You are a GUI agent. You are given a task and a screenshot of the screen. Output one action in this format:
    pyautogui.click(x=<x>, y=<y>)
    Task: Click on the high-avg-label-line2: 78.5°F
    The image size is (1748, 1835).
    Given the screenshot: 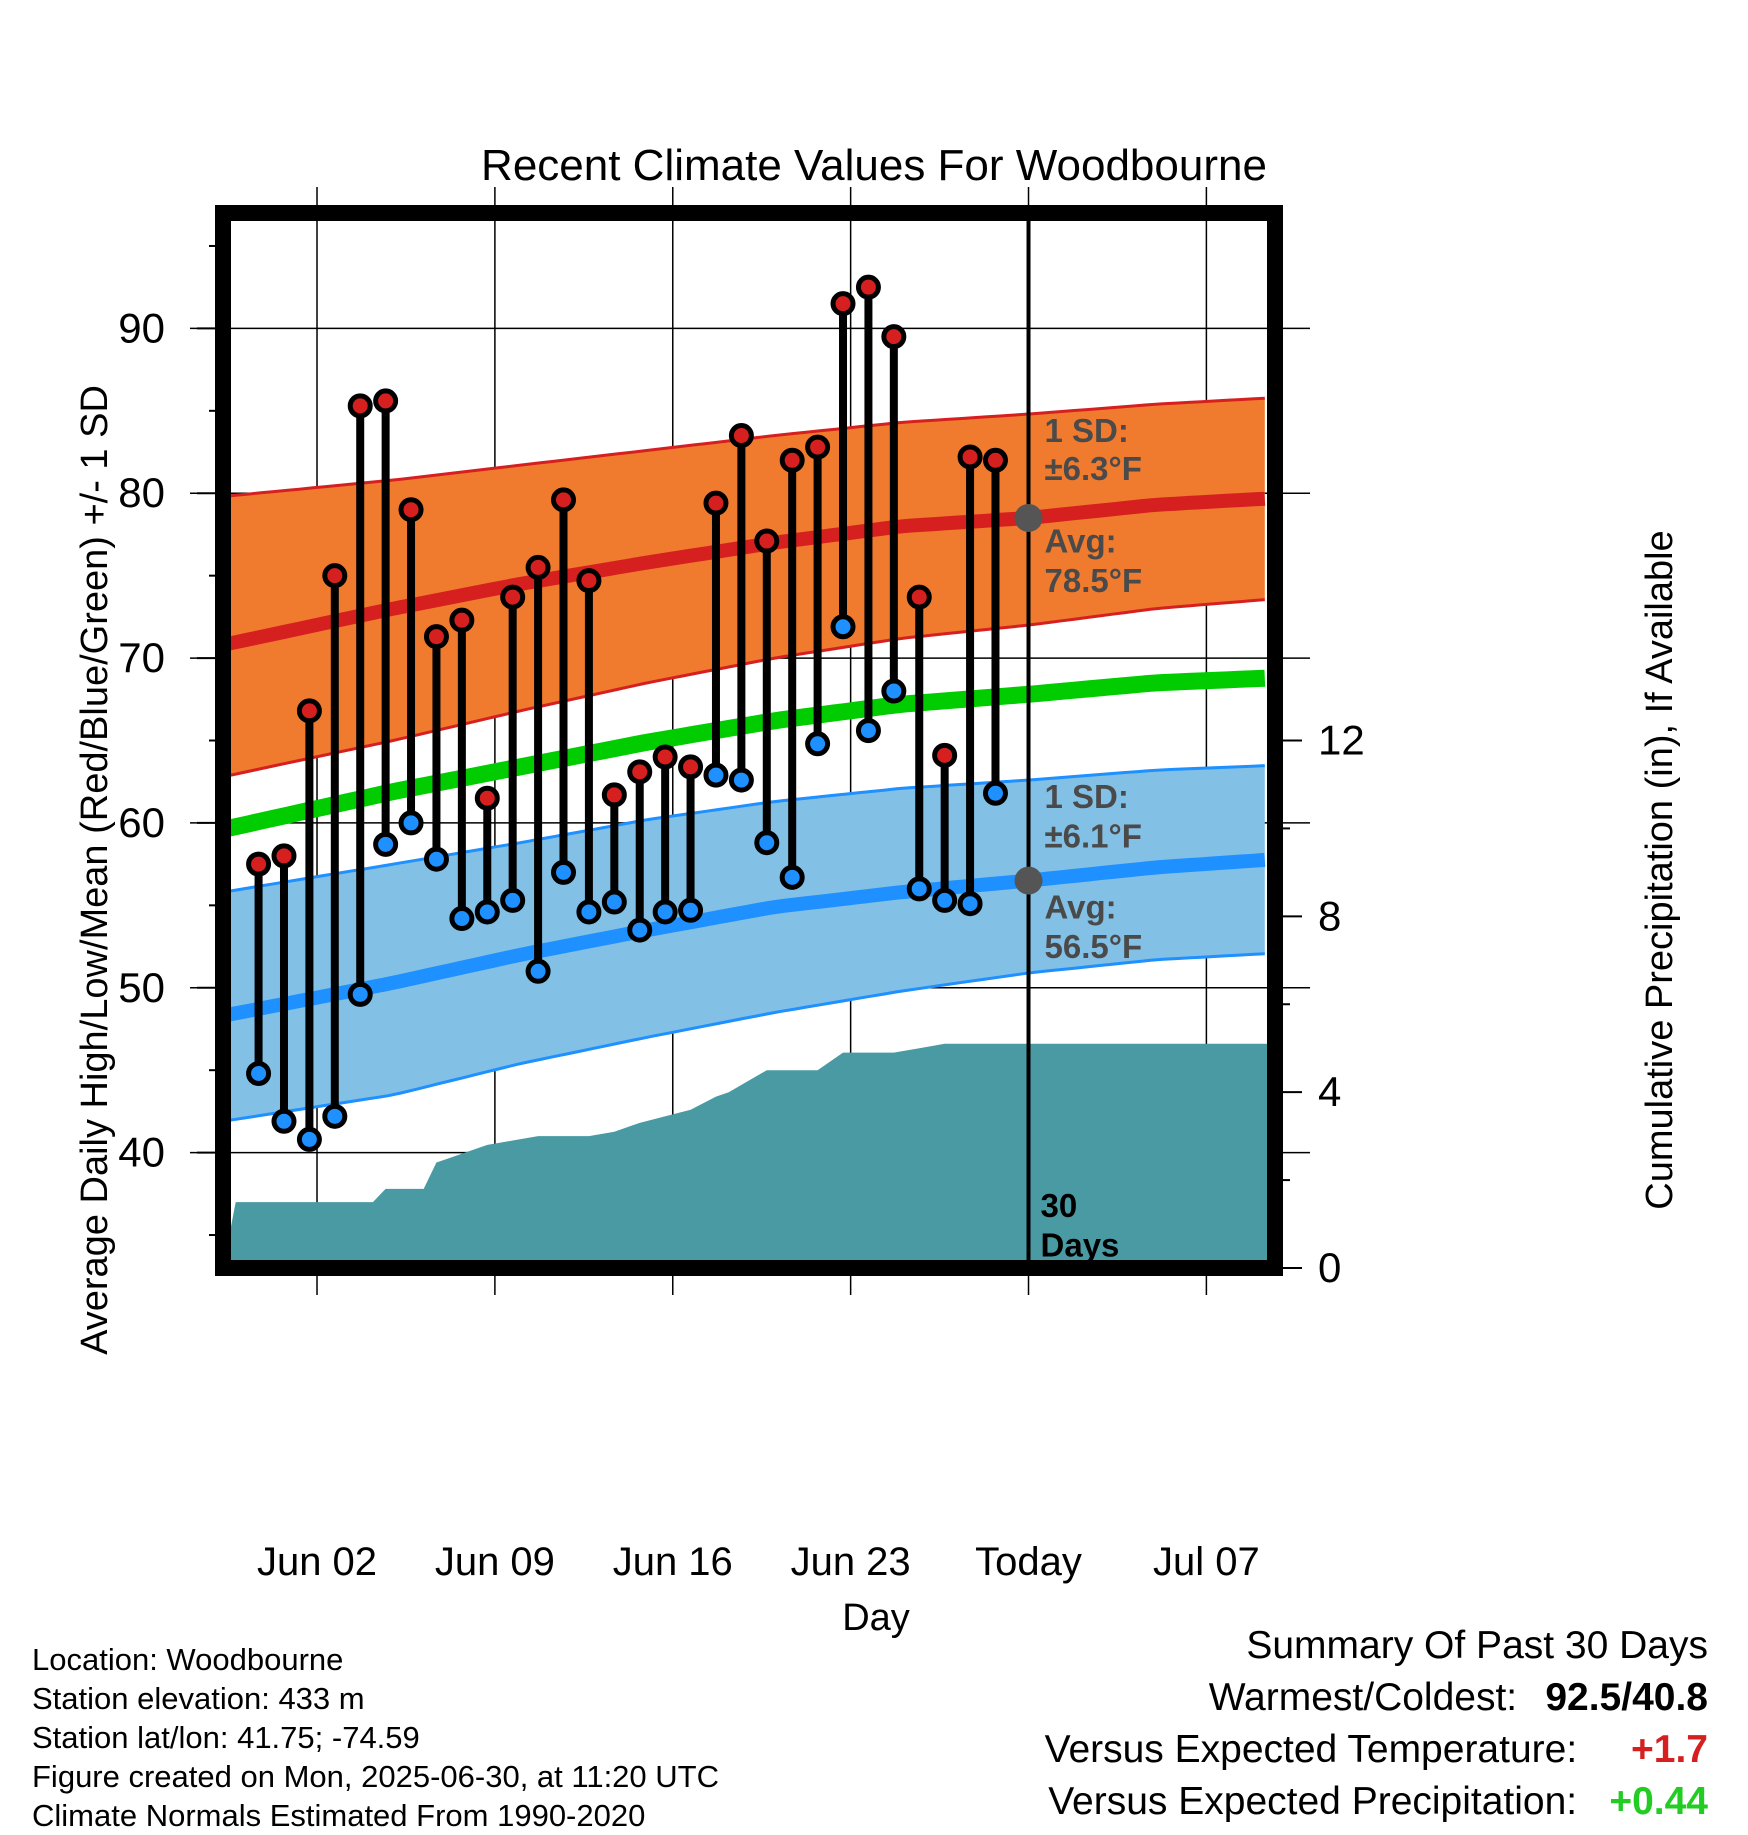 What is the action you would take?
    pyautogui.click(x=1094, y=580)
    